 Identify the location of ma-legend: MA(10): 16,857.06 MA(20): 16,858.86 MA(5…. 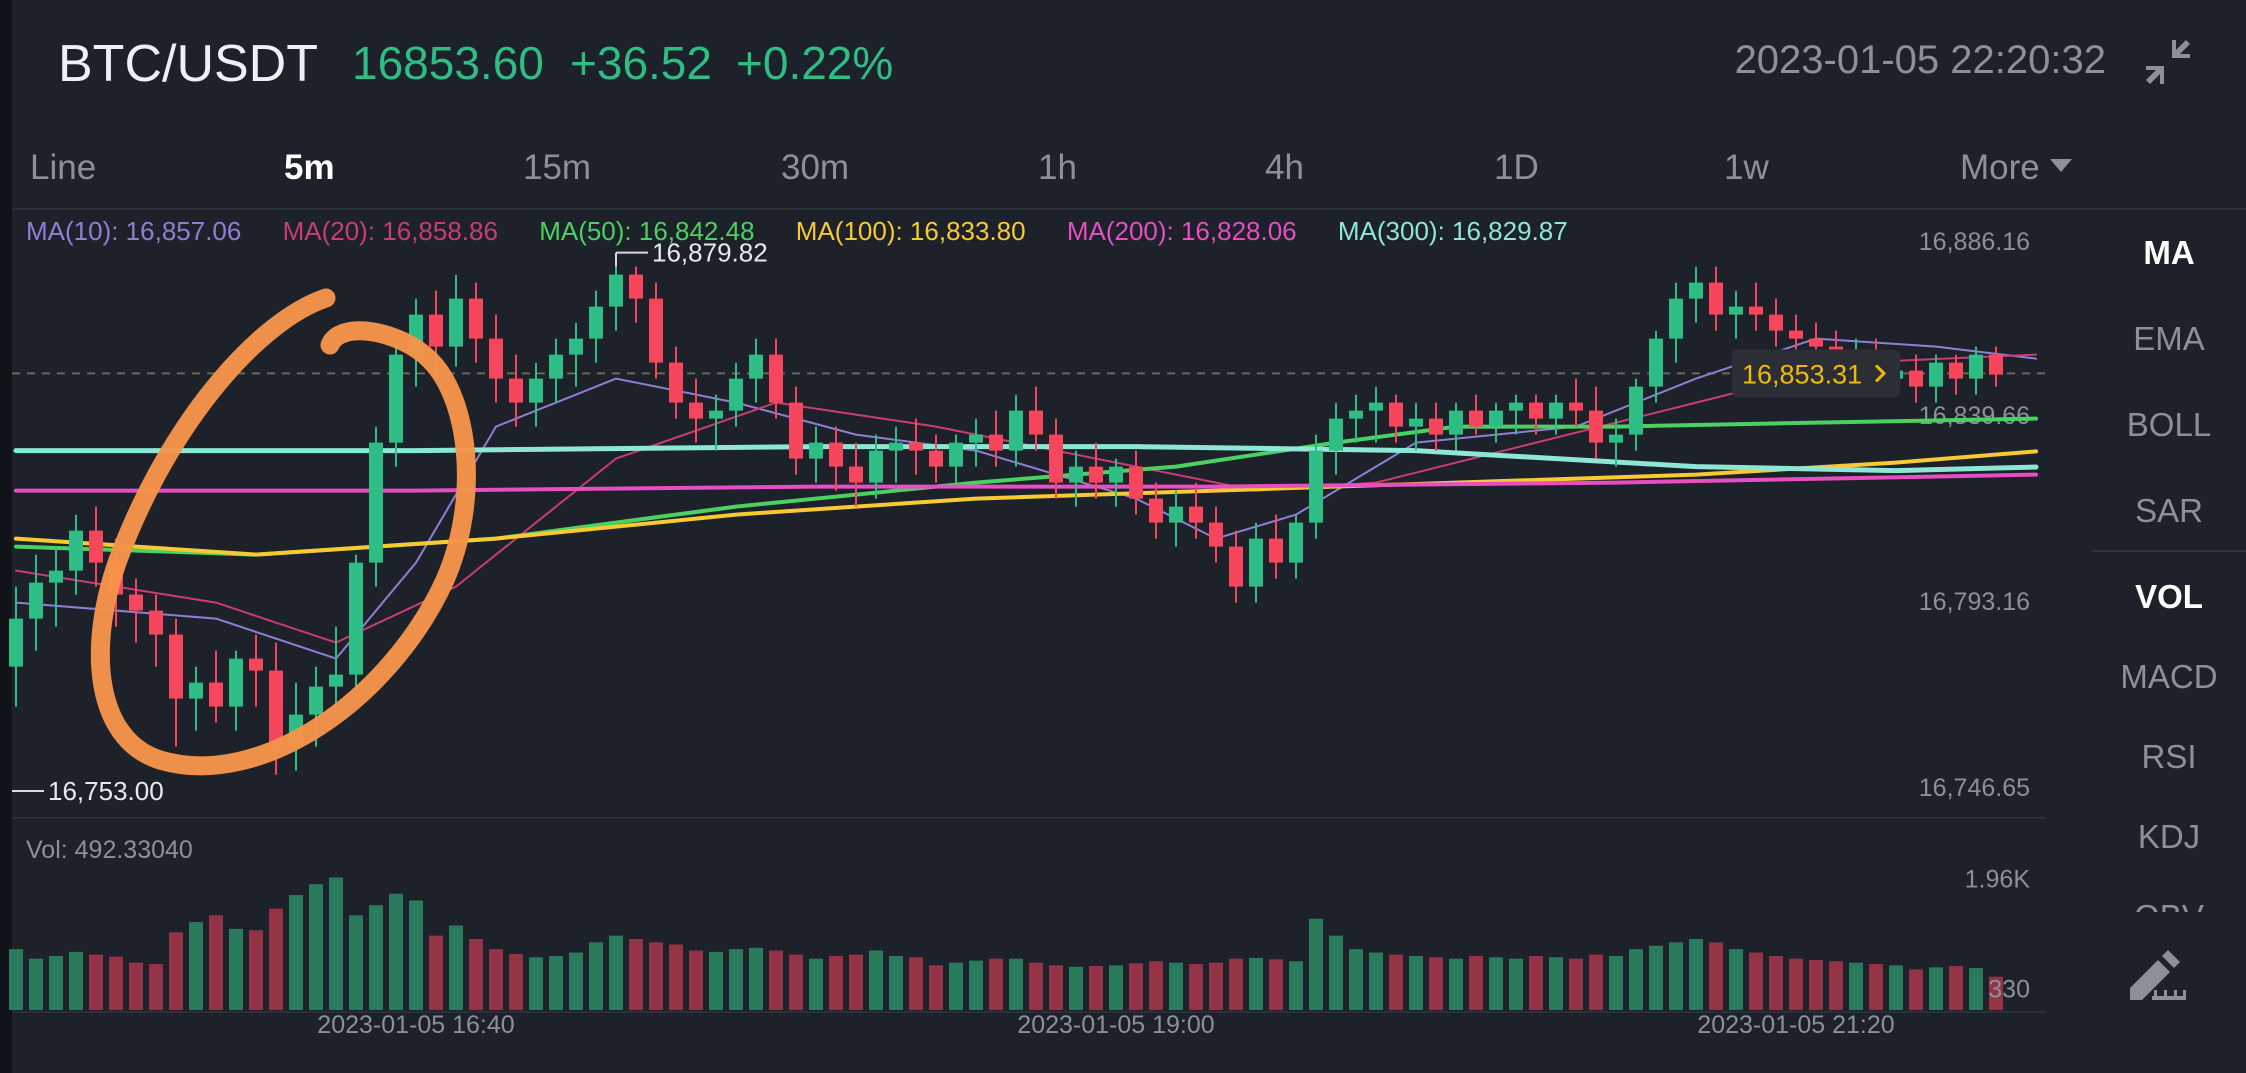
(814, 234).